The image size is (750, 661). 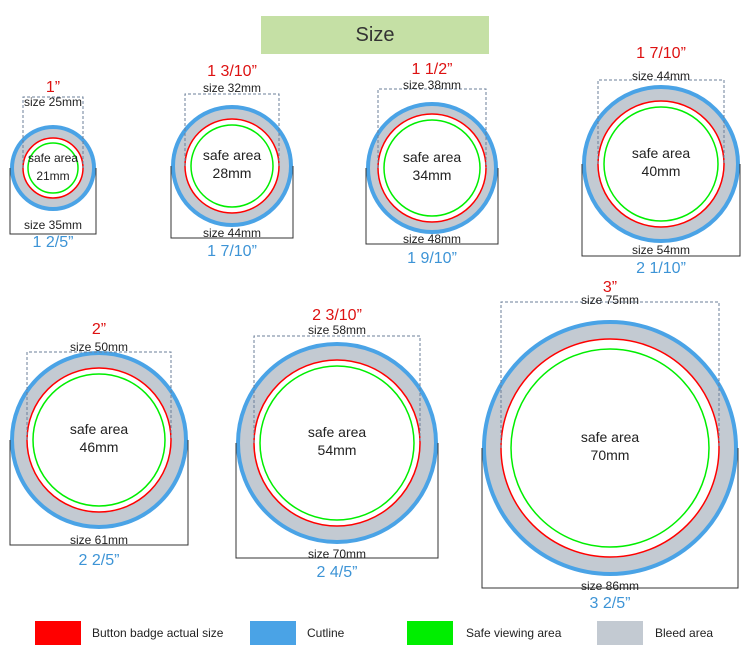 I want to click on inch-size-bottom: 2 1/10”, so click(x=661, y=268).